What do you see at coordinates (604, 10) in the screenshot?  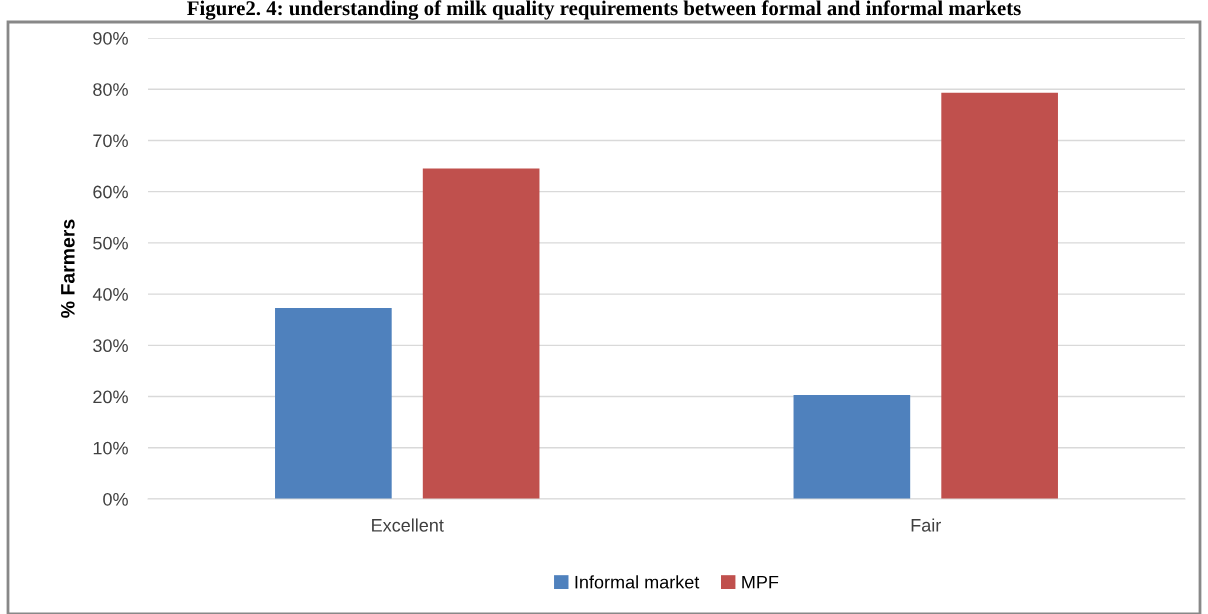 I see `chart-title: Figure2. 4: understanding of milk quality requirements between formal and informal markets` at bounding box center [604, 10].